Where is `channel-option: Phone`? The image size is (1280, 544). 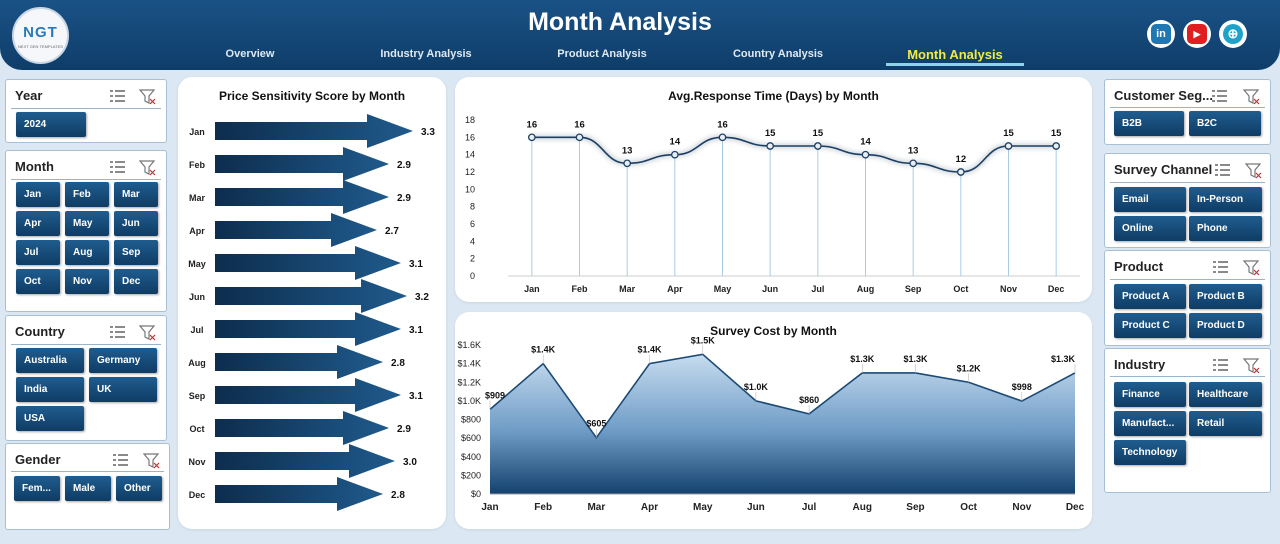
channel-option: Phone is located at coordinates (1225, 228).